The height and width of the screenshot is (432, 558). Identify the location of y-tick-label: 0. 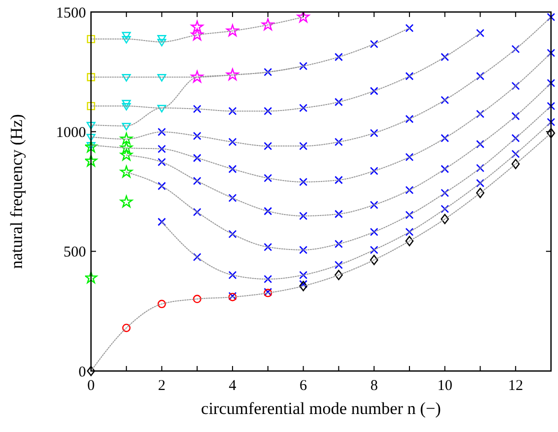
(82, 372).